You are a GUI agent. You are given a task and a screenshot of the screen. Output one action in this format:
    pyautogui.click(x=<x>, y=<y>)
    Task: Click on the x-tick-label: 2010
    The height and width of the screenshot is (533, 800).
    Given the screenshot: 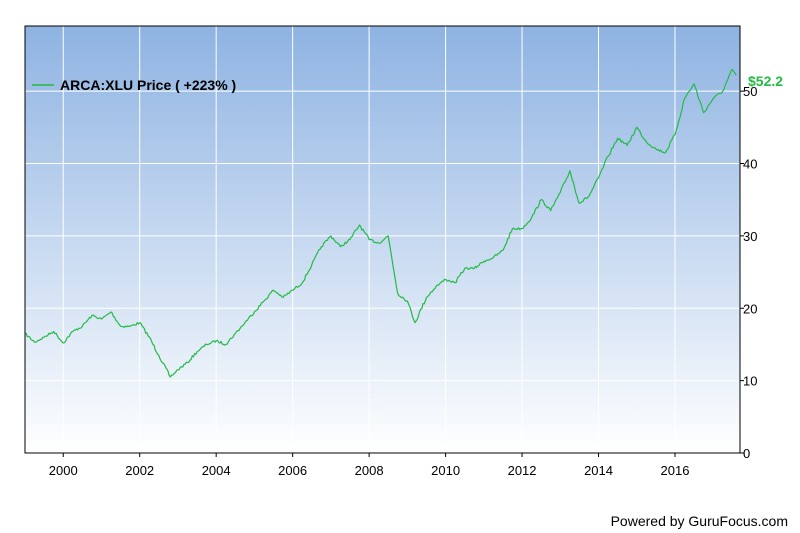 What is the action you would take?
    pyautogui.click(x=445, y=470)
    